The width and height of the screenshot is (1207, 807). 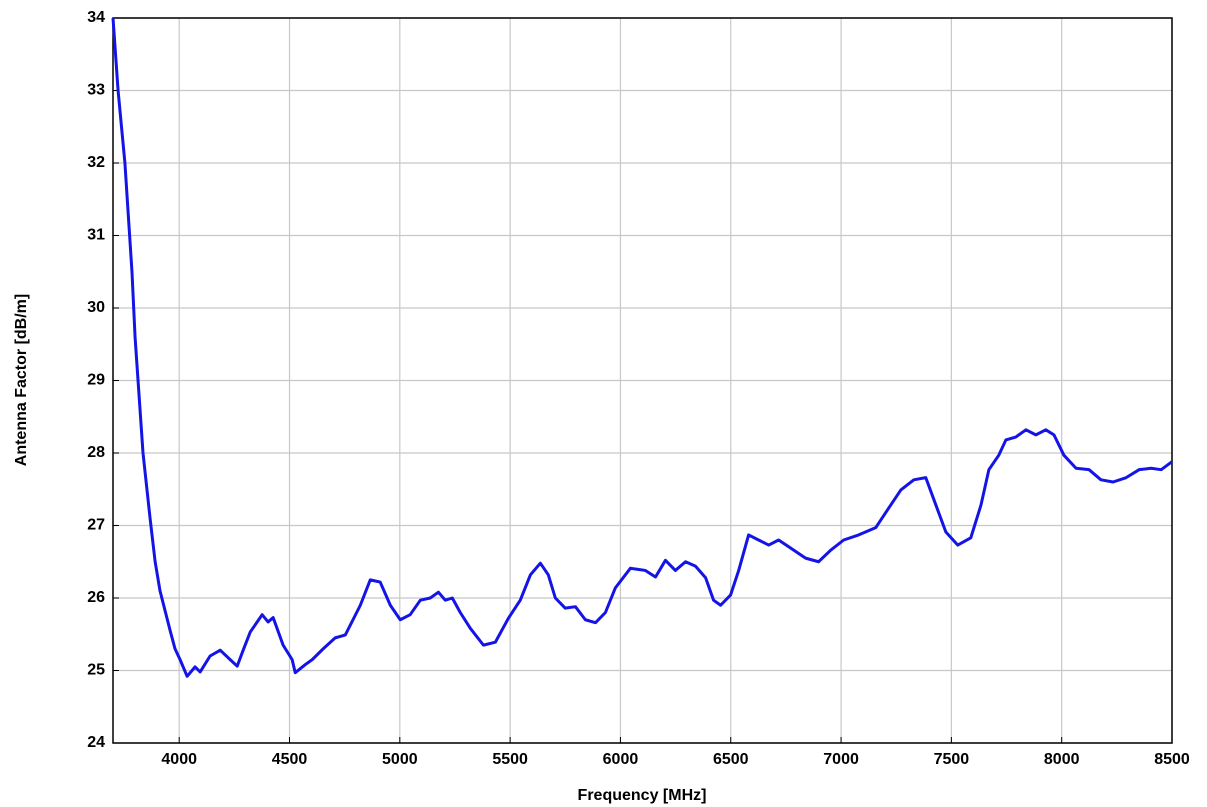 I want to click on y-axis-label: Antenna Factor [dB/m], so click(x=21, y=380).